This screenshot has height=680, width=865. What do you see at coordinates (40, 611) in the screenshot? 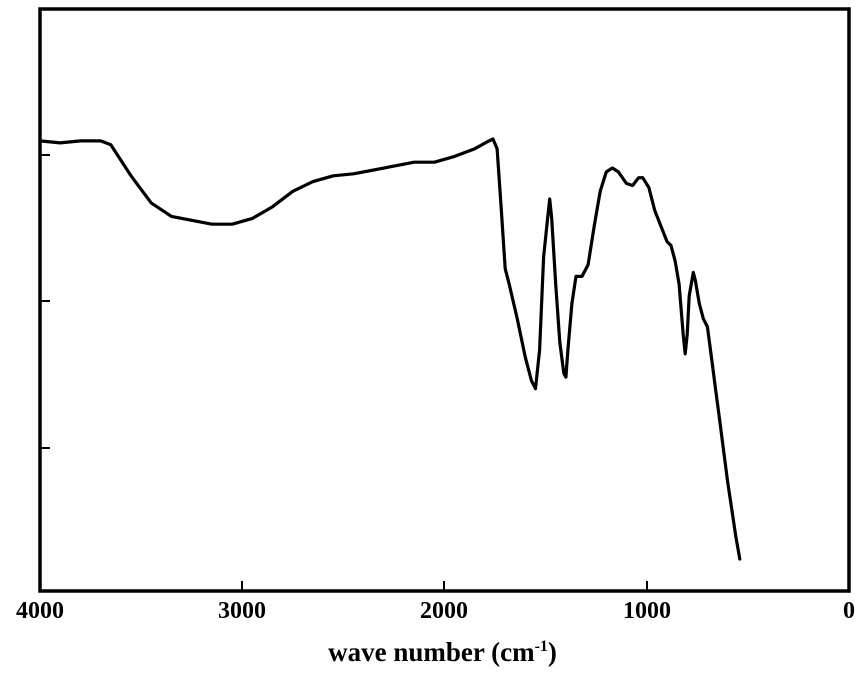
I see `x-tick-label-4000: 4000` at bounding box center [40, 611].